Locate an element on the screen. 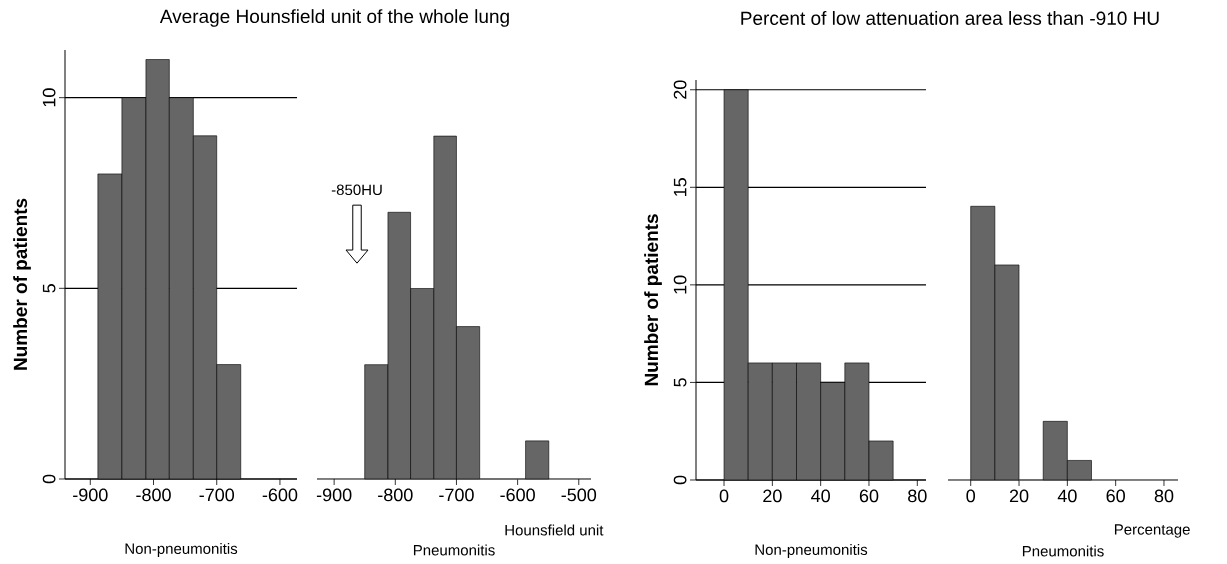  x-axis-title: Percentage is located at coordinates (1152, 531).